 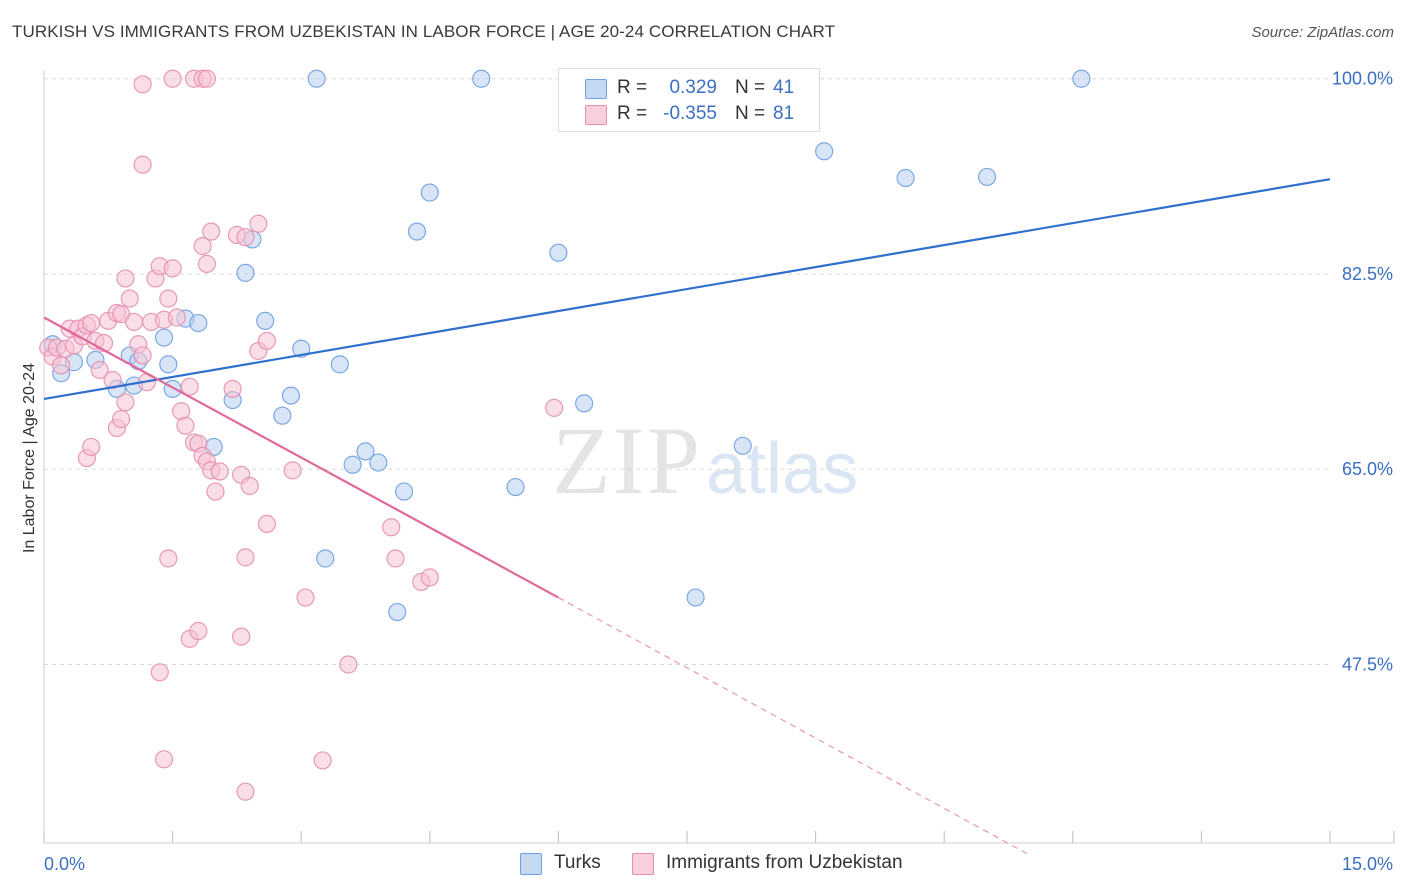 I want to click on bottom-legend-swatch-uzbekistan, so click(x=643, y=864).